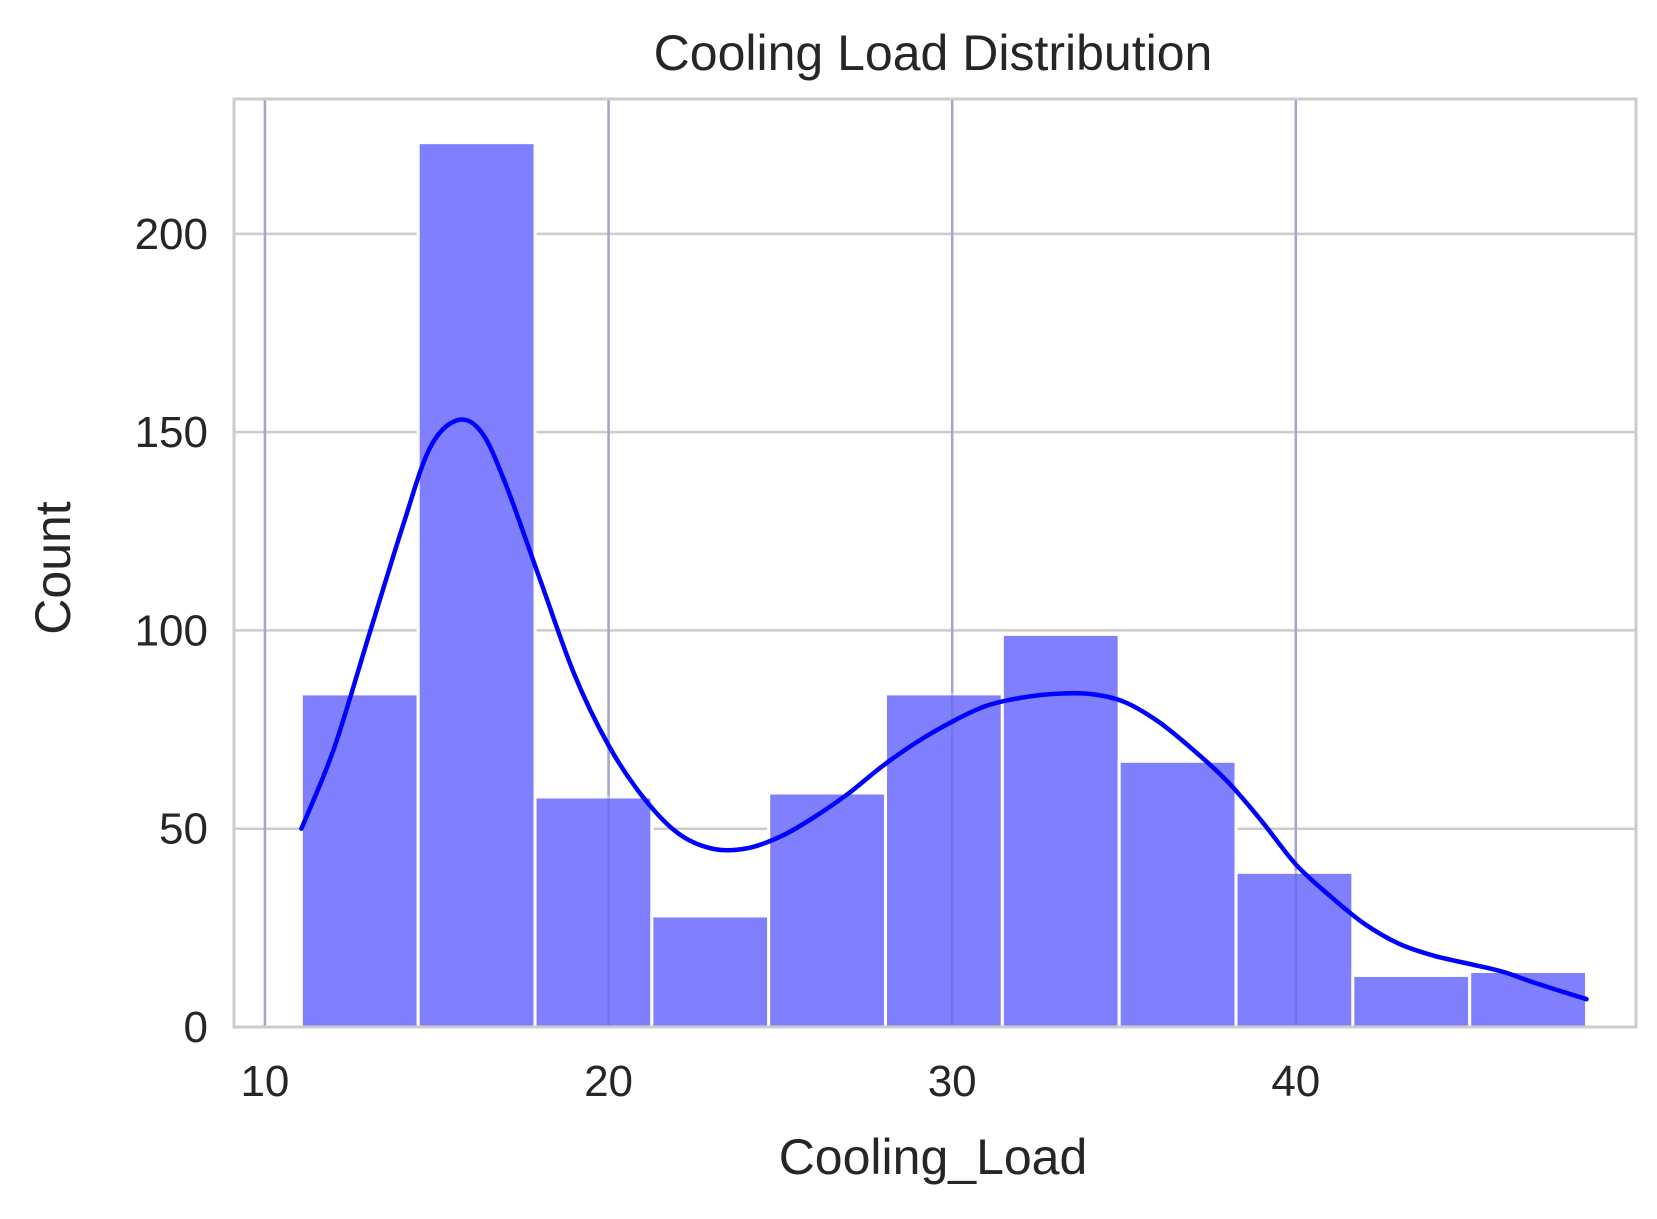 The height and width of the screenshot is (1219, 1657). Describe the element at coordinates (171, 234) in the screenshot. I see `y-tick-label: 200` at that location.